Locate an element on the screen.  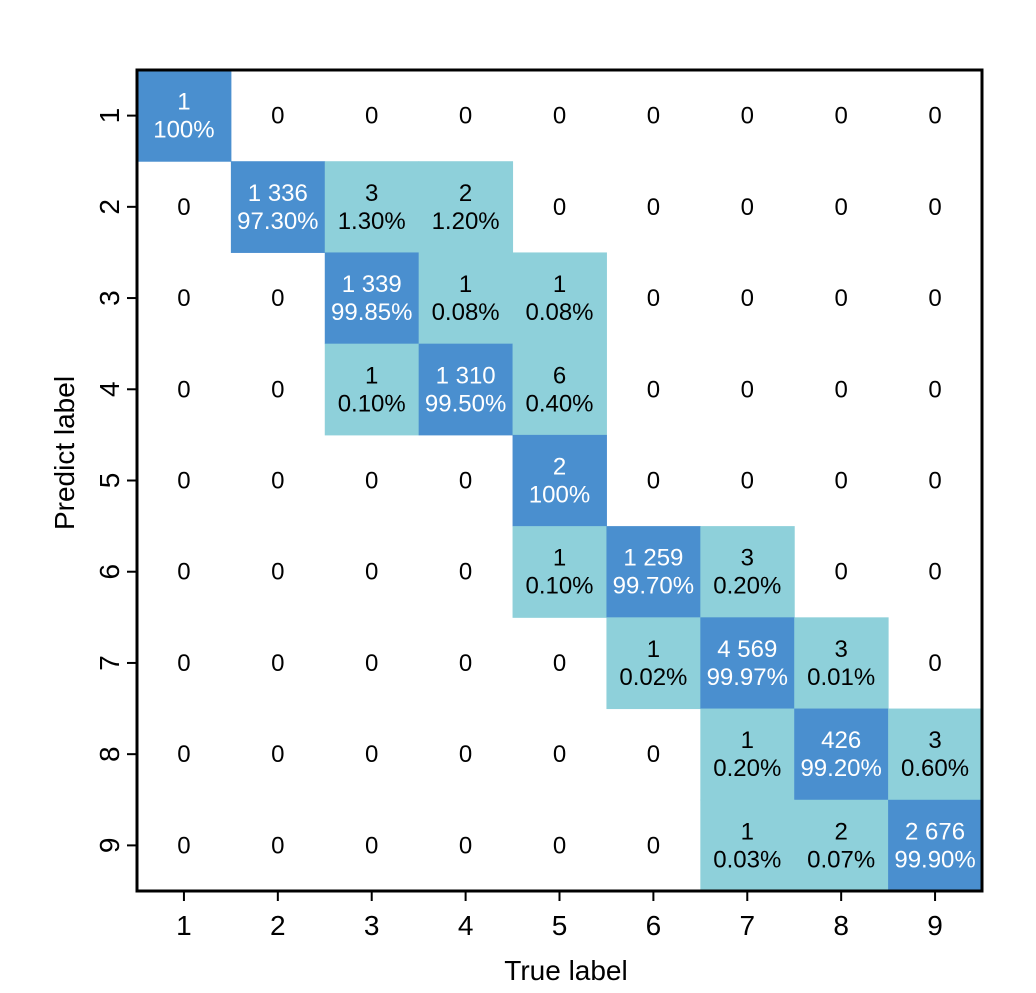
cell-percent-label: 0.01% is located at coordinates (841, 677).